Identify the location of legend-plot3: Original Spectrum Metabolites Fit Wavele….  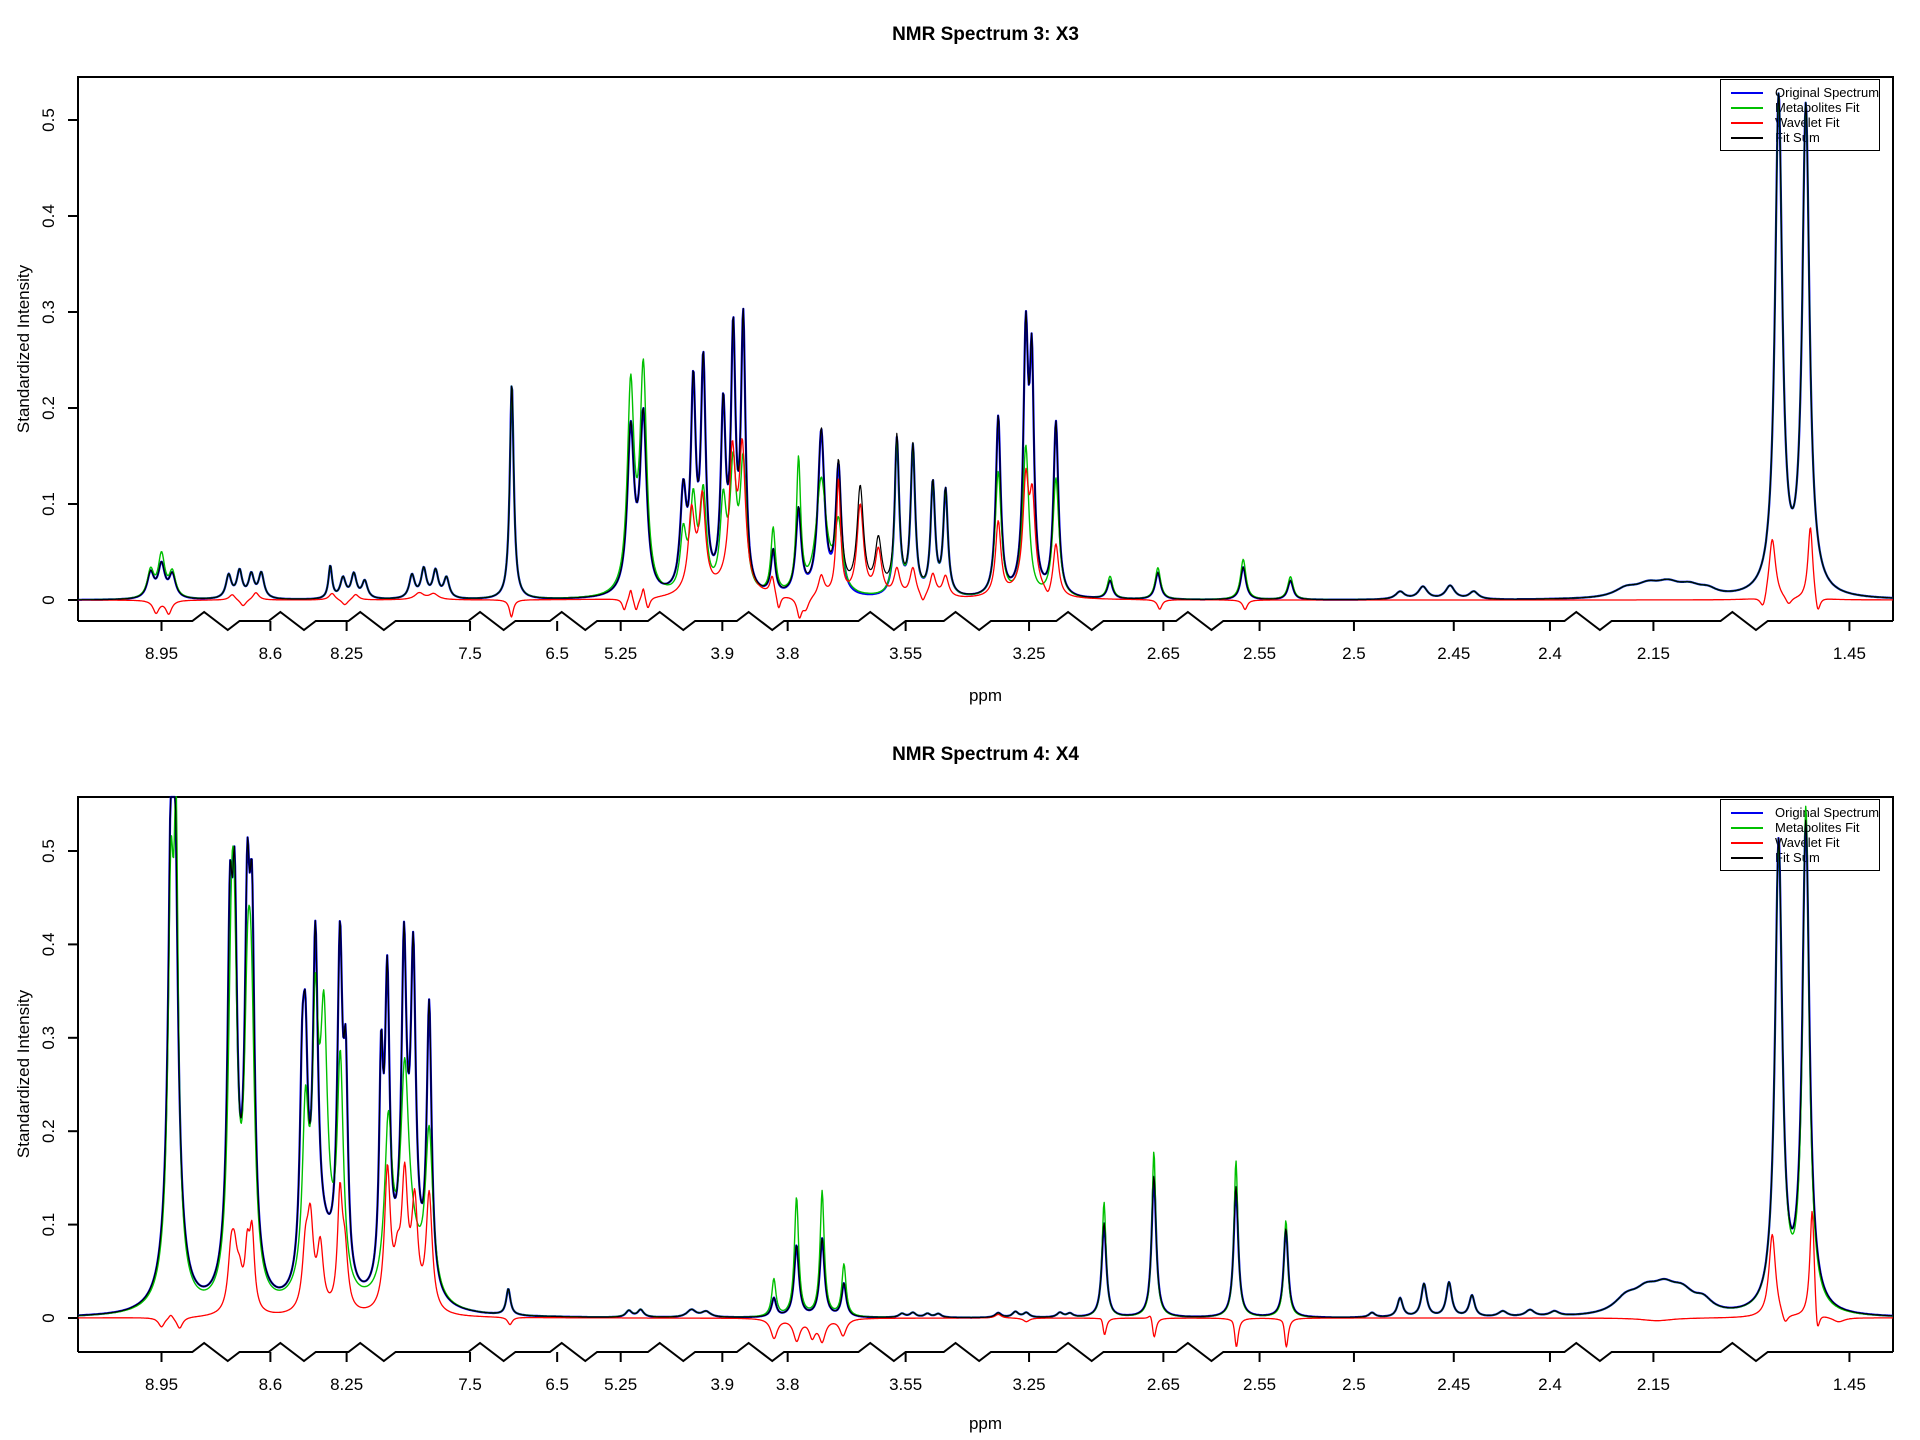
(1800, 115).